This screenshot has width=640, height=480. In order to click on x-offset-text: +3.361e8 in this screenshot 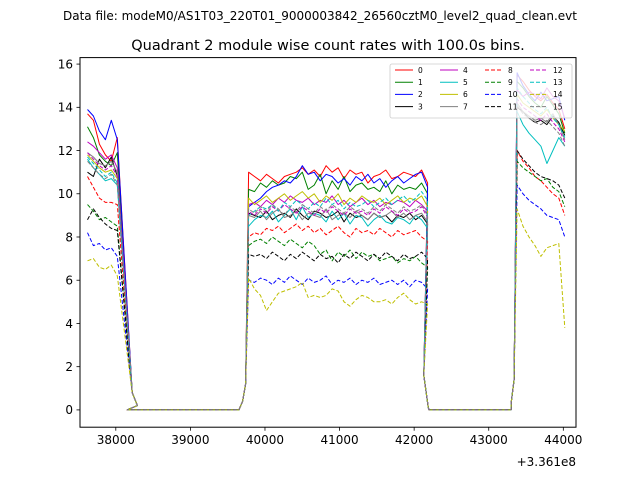, I will do `click(546, 462)`.